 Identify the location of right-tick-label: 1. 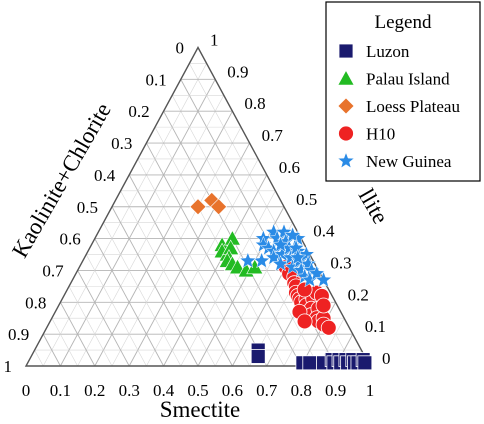
(214, 40).